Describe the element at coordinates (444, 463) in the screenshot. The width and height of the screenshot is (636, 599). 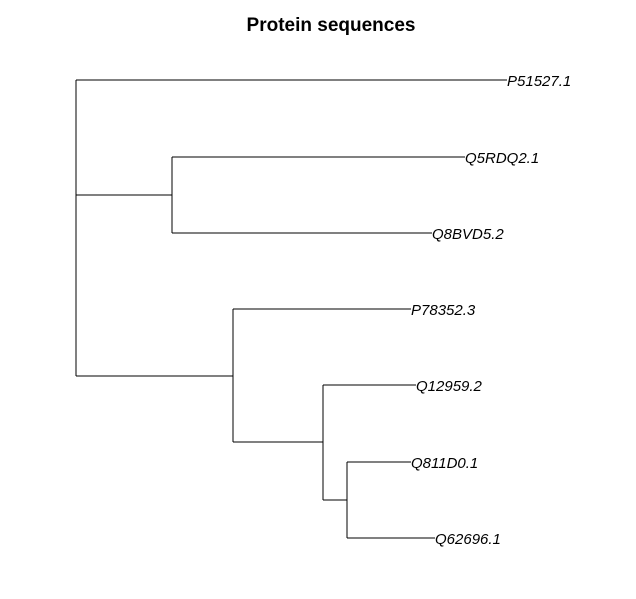
I see `tip-label-q811d0: Q811D0.1` at that location.